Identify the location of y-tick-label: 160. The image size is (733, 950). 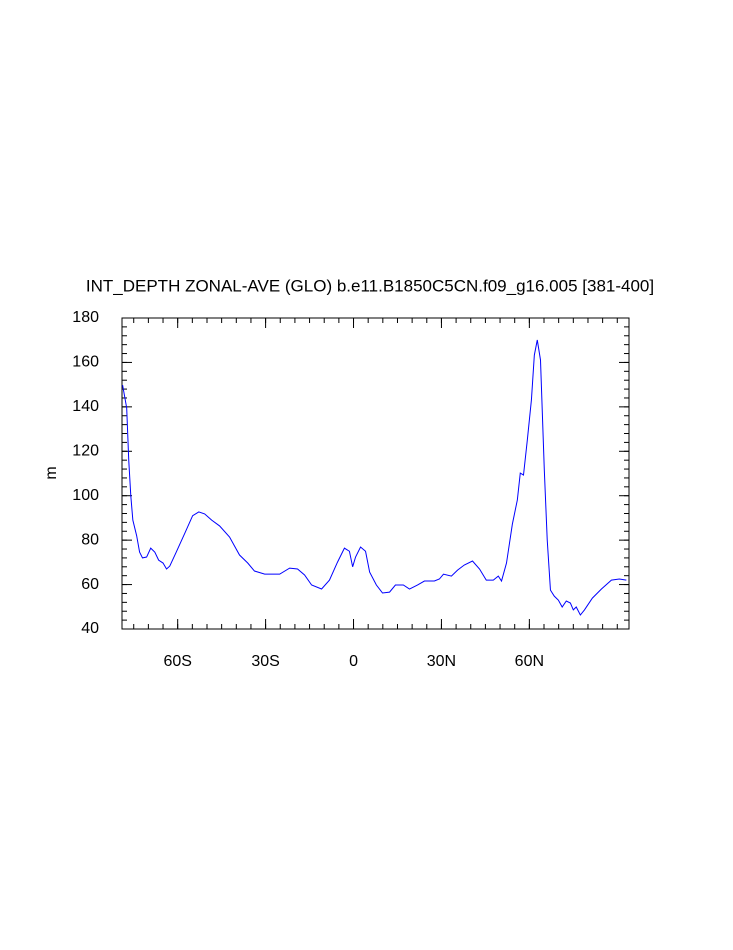
(85, 362).